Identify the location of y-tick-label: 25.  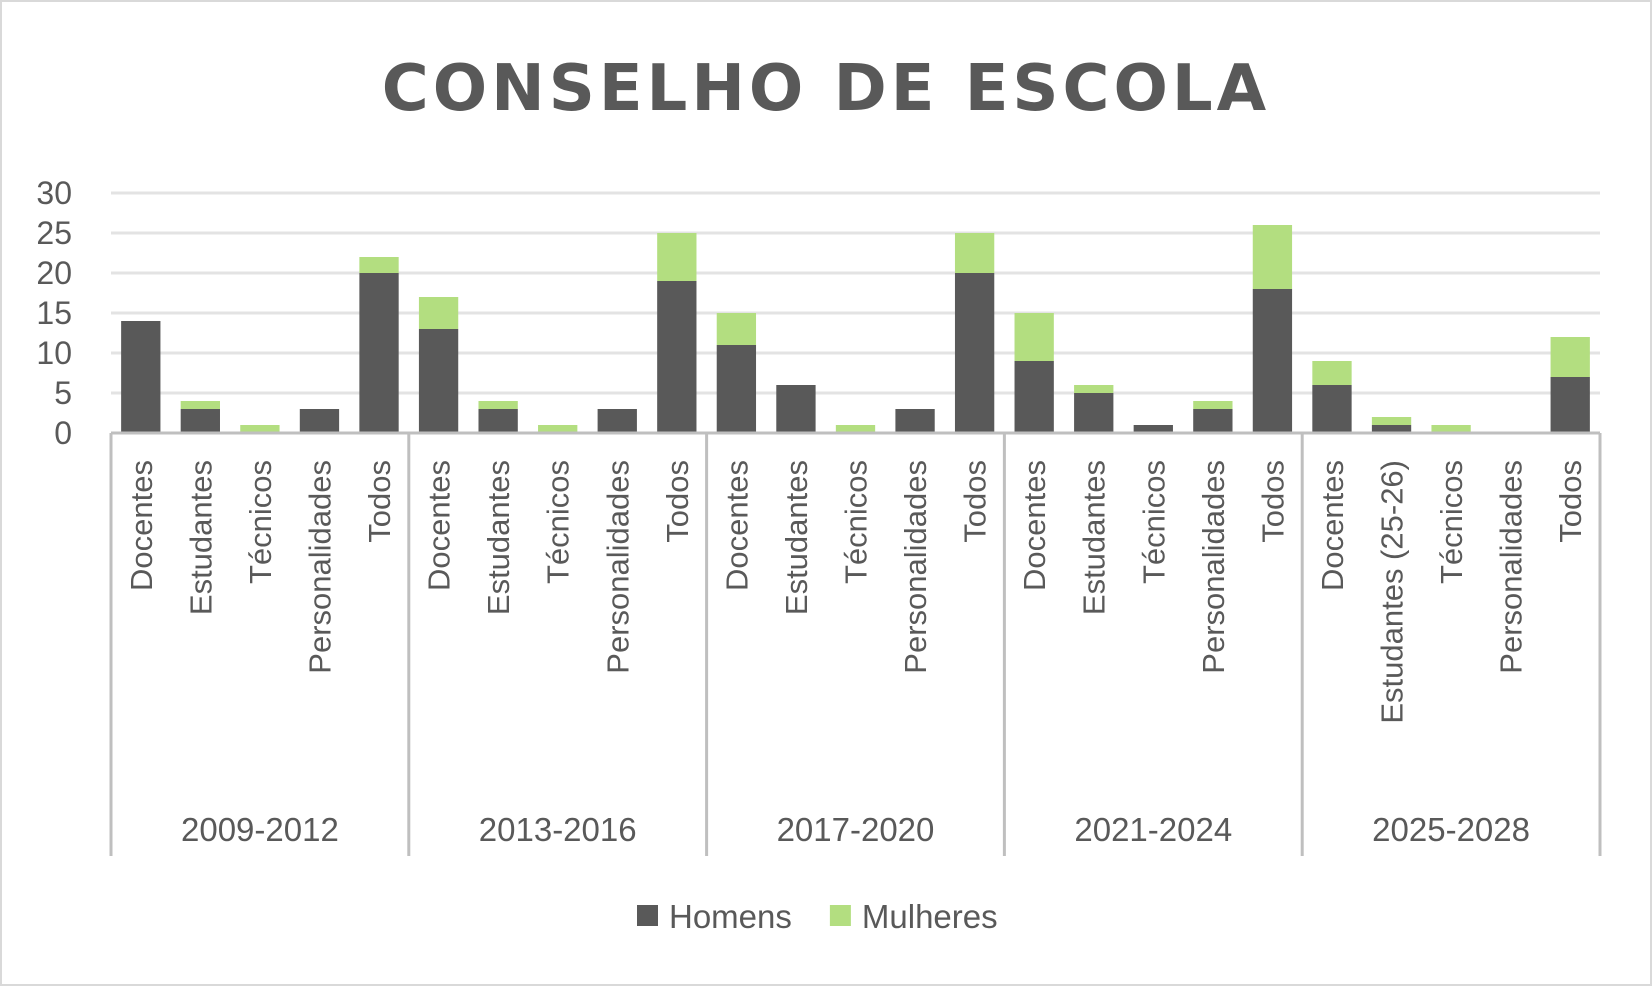
(54, 233).